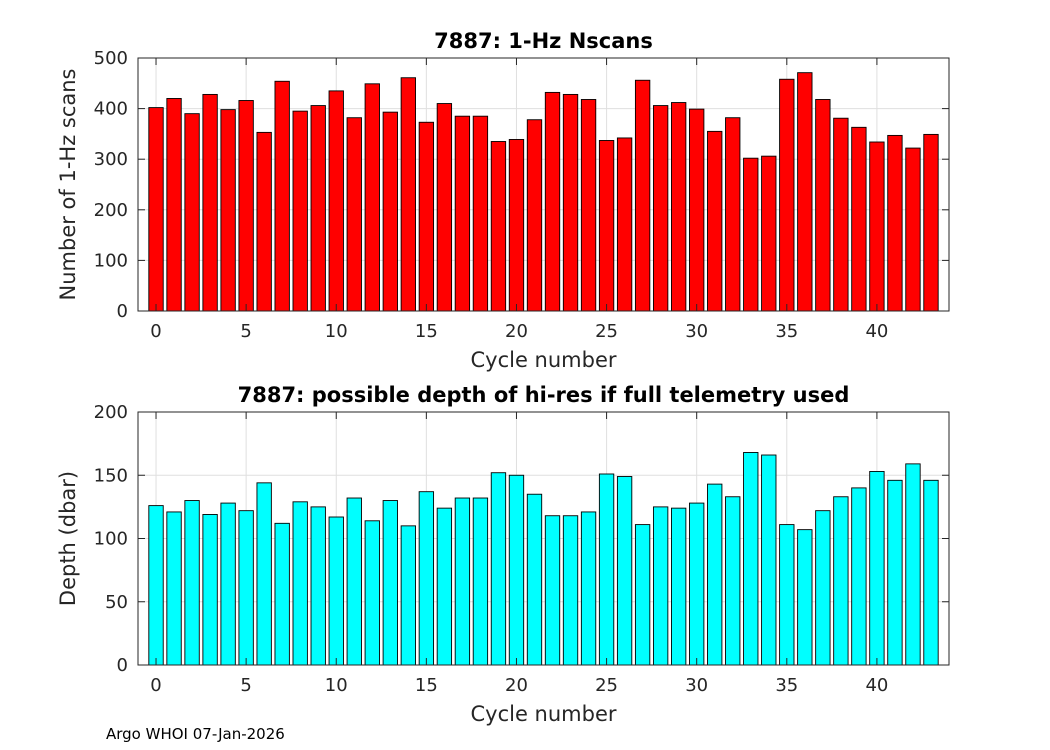 The image size is (1050, 750). What do you see at coordinates (195, 734) in the screenshot?
I see `footer-credit: Argo WHOI 07-Jan-2026` at bounding box center [195, 734].